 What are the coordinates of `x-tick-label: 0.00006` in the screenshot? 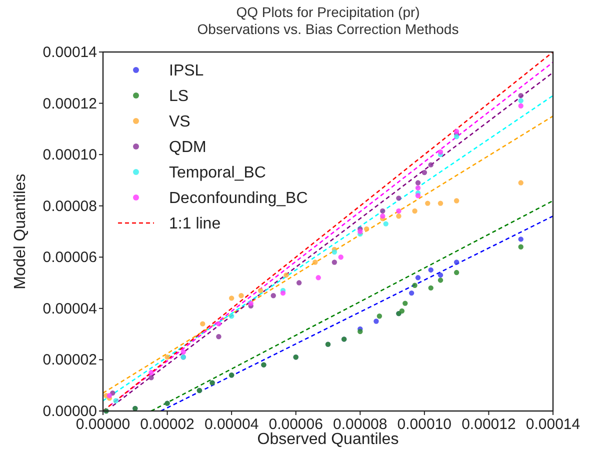 It's located at (295, 424).